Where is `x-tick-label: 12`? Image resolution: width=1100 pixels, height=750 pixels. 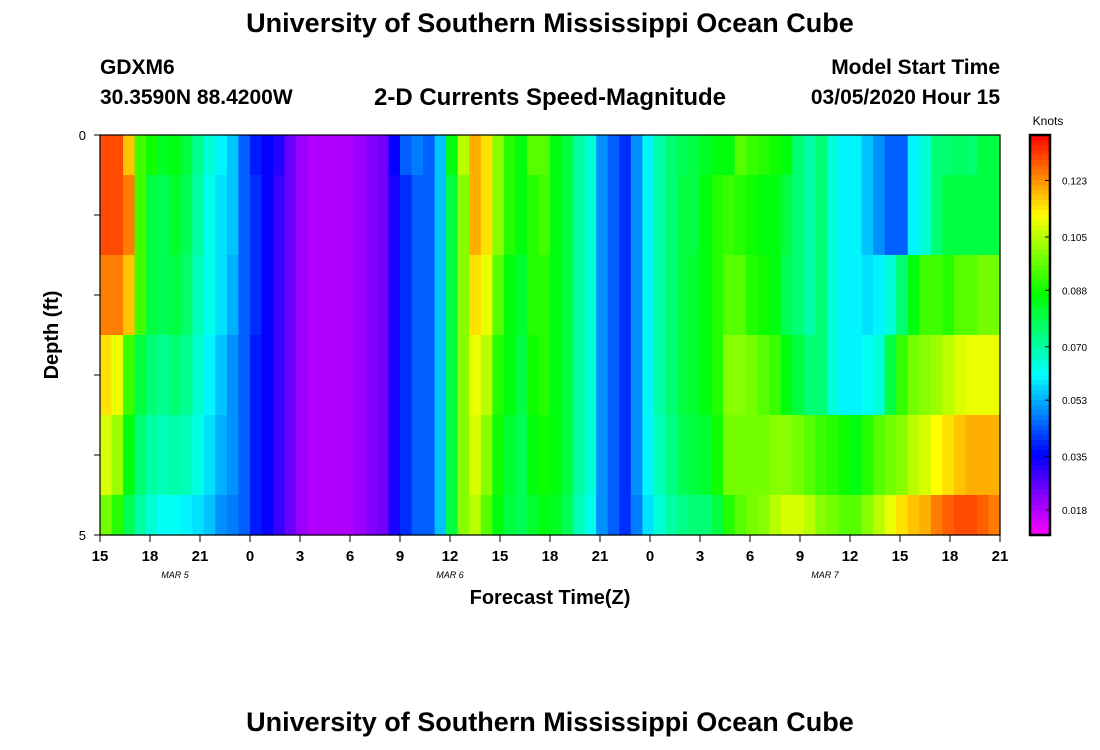
x-tick-label: 12 is located at coordinates (450, 556).